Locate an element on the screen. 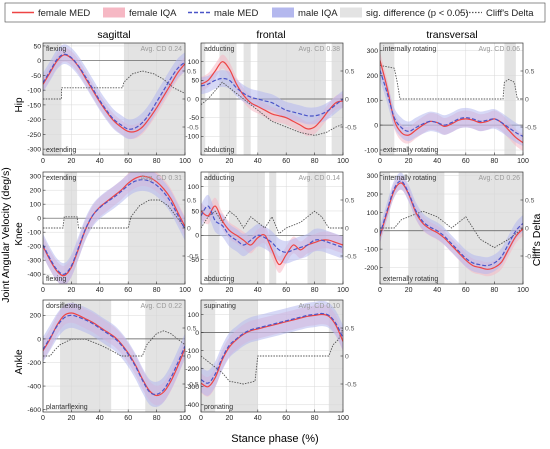 This screenshot has width=550, height=449. direction-label-top: extending is located at coordinates (61, 178).